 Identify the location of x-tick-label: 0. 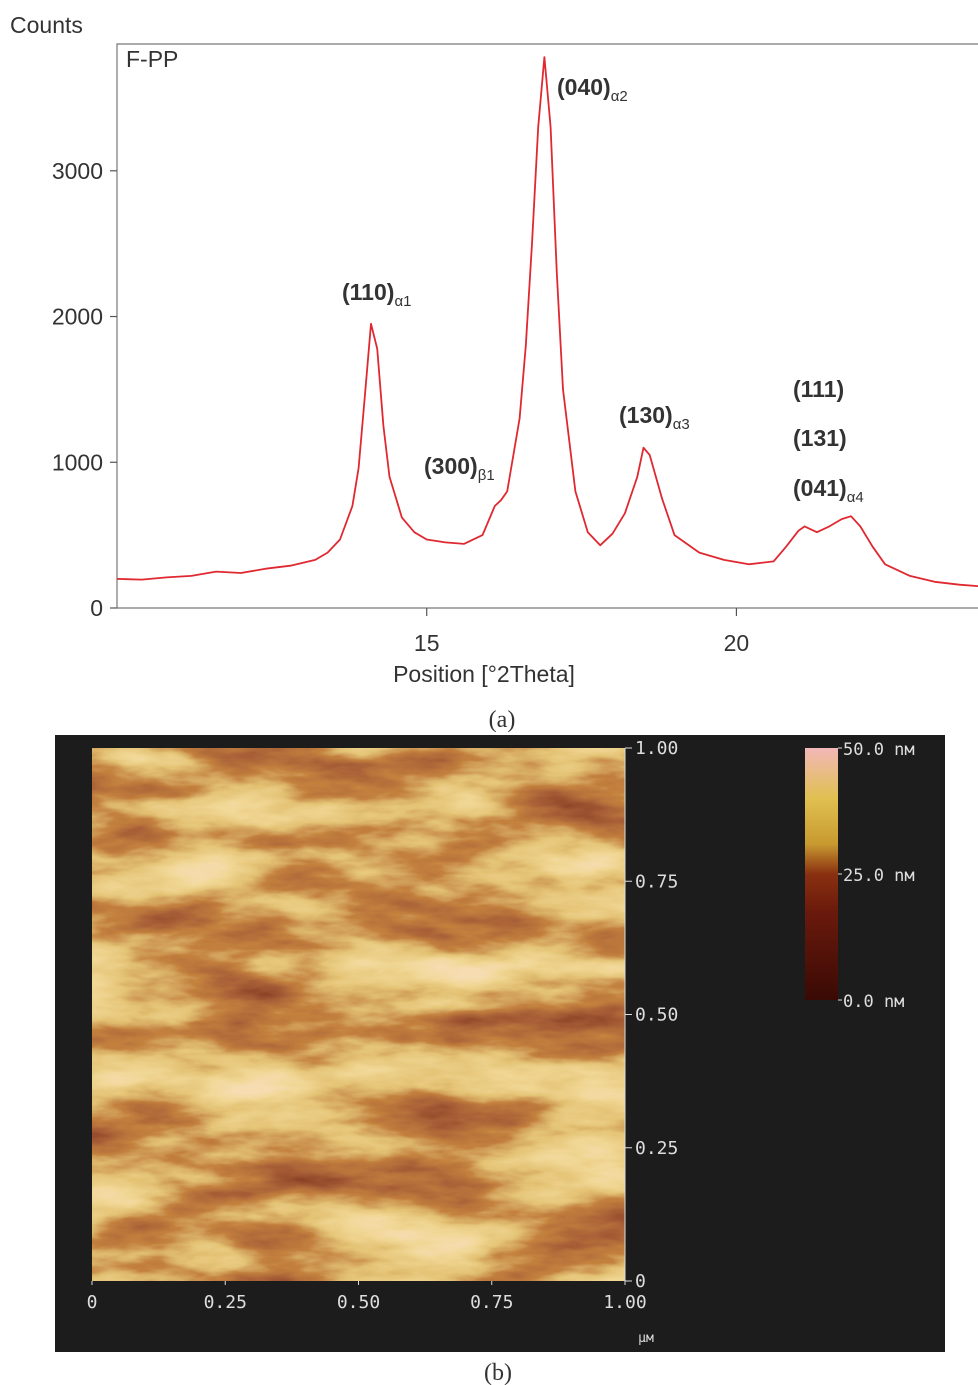
(92, 1302).